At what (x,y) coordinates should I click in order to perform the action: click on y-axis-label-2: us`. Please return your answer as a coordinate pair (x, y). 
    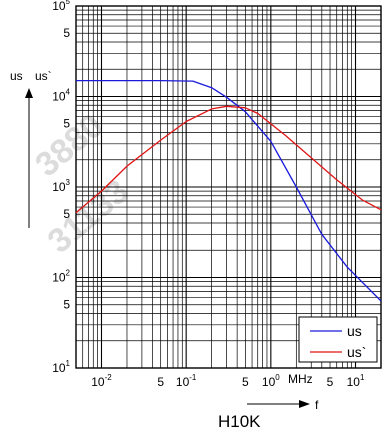
    Looking at the image, I should click on (43, 76).